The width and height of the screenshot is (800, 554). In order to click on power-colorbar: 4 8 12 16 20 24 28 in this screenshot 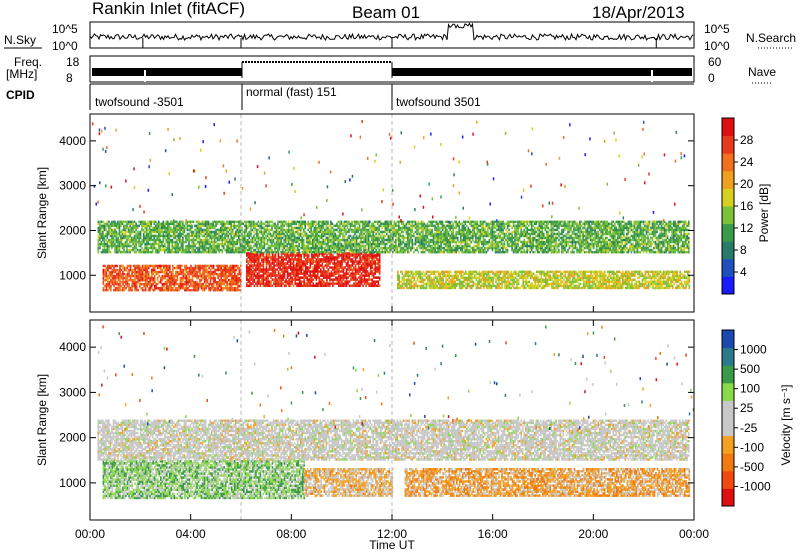, I will do `click(737, 206)`.